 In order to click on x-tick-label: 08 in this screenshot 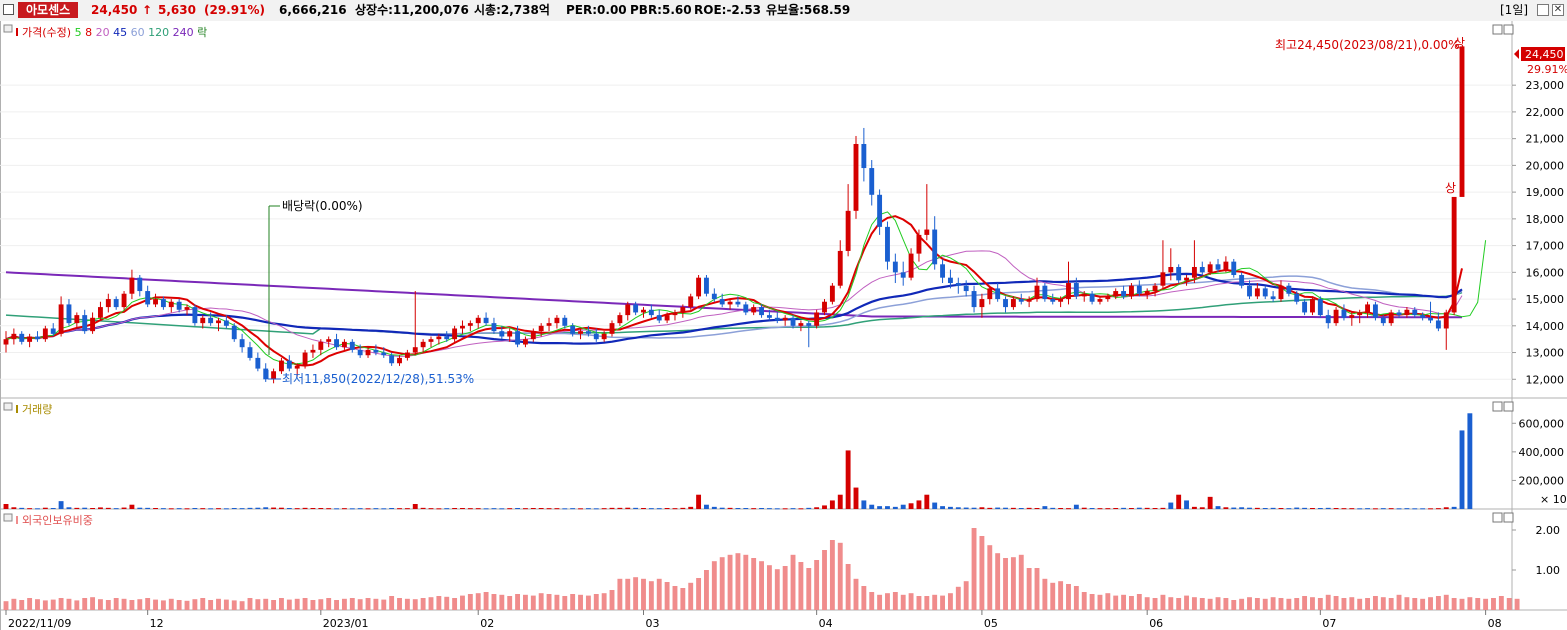, I will do `click(1495, 623)`.